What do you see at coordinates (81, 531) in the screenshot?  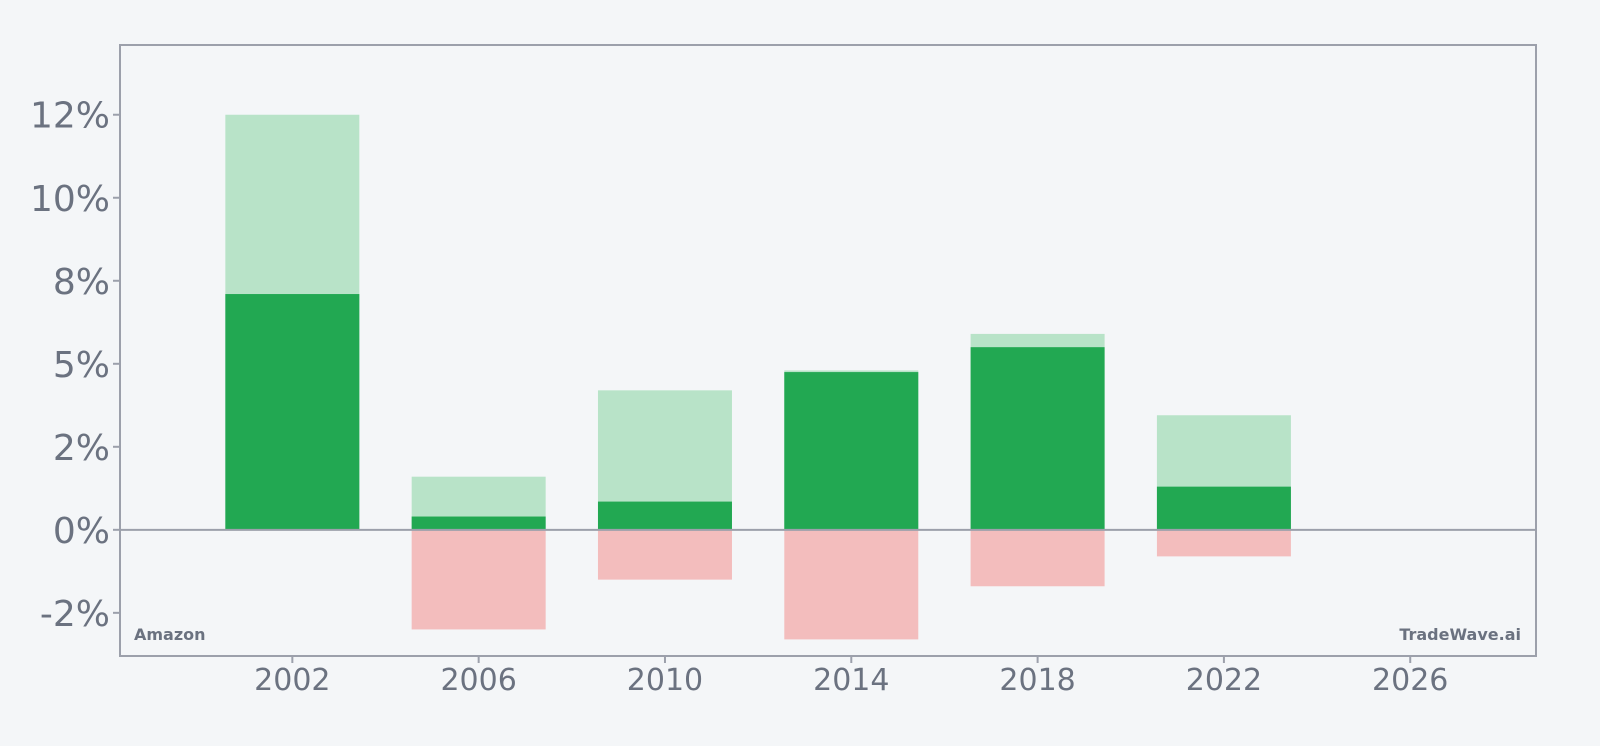 I see `y-tick-label: 0%` at bounding box center [81, 531].